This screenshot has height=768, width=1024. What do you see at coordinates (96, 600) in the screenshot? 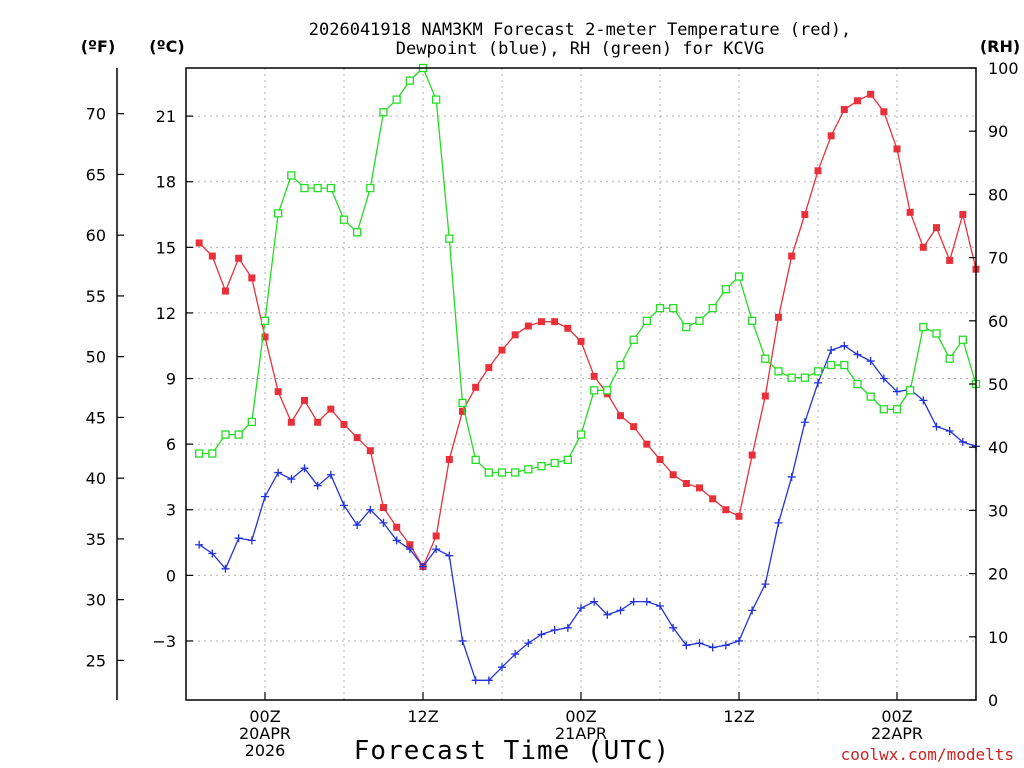
I see `fahrenheit-tick-label: 30` at bounding box center [96, 600].